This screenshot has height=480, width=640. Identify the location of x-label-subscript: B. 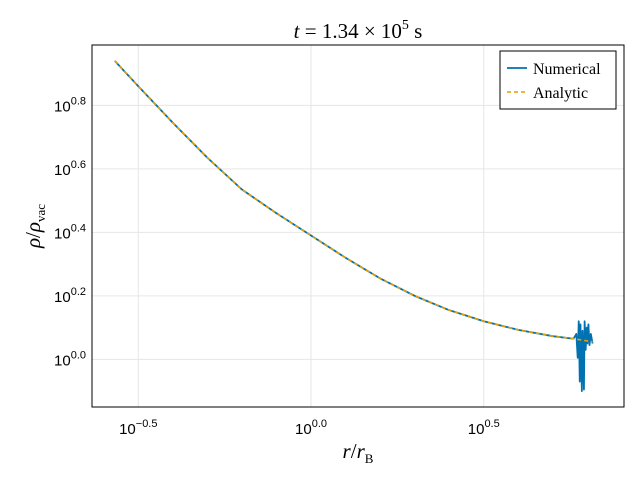
(369, 458).